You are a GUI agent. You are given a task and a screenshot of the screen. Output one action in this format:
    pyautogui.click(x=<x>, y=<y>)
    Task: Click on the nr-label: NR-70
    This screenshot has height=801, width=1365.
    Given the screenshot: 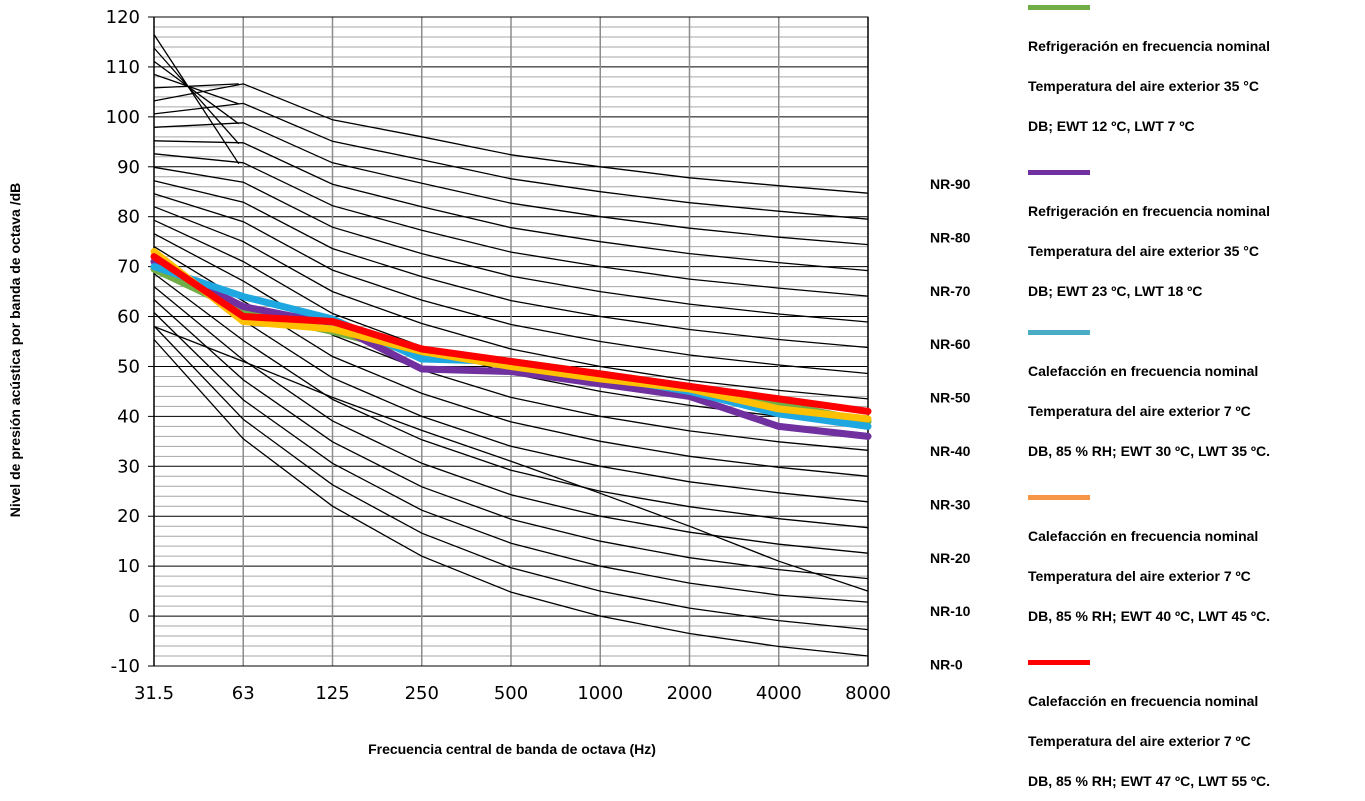 What is the action you would take?
    pyautogui.click(x=950, y=291)
    